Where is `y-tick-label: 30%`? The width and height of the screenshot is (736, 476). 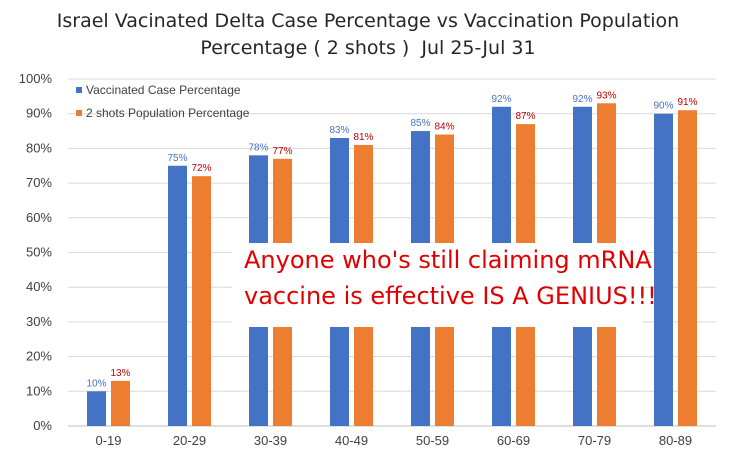 y-tick-label: 30% is located at coordinates (39, 321).